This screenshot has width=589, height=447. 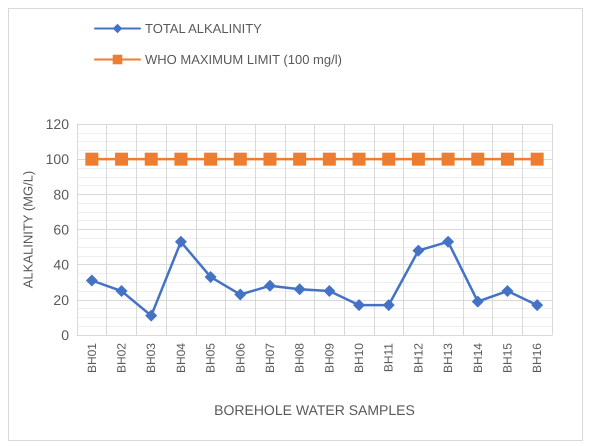 What do you see at coordinates (151, 358) in the screenshot?
I see `x-tick-label: BH03` at bounding box center [151, 358].